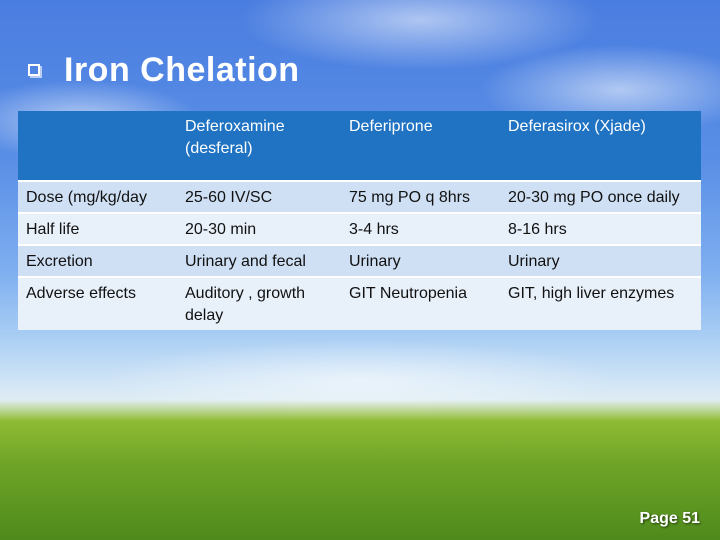 This screenshot has width=720, height=540. I want to click on table-row: Half life 20-30 min 3-4 hrs 8-16 hrs, so click(359, 228).